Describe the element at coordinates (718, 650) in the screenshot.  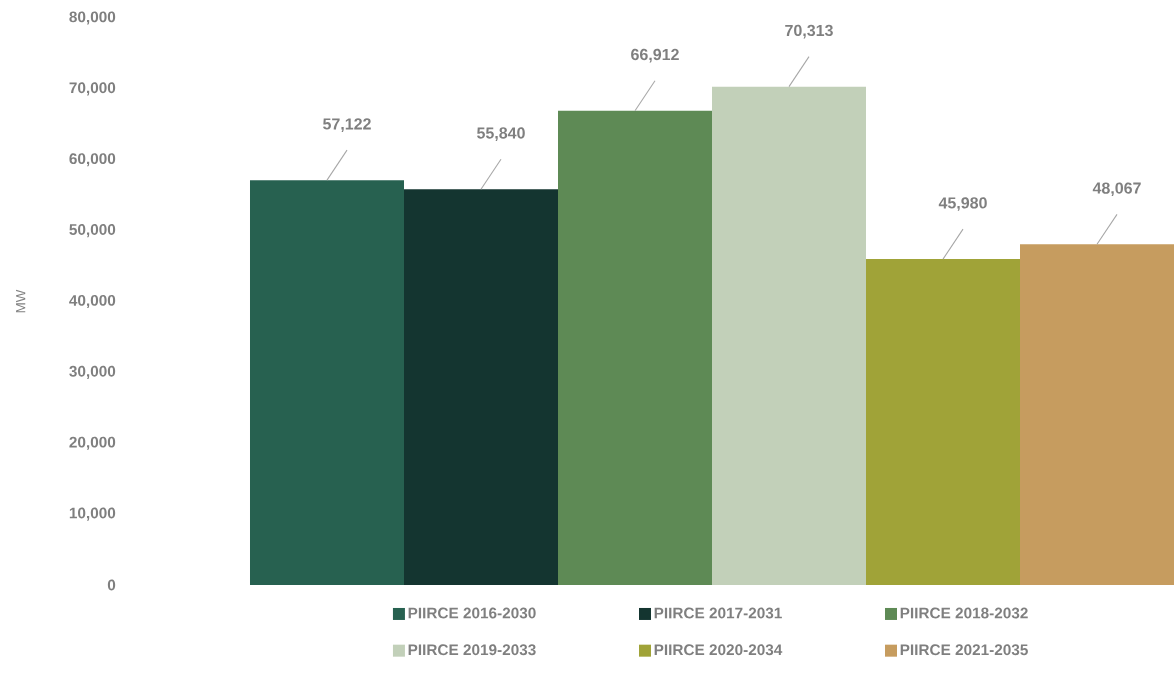
I see `legend-label: PIIRCE 2020-2034` at that location.